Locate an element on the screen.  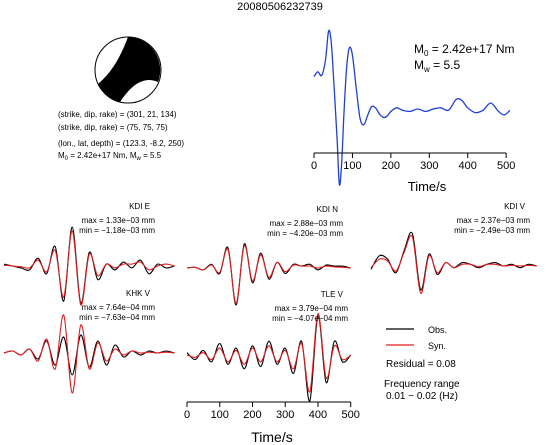
residual-text: Residual = 0.08 is located at coordinates (421, 364).